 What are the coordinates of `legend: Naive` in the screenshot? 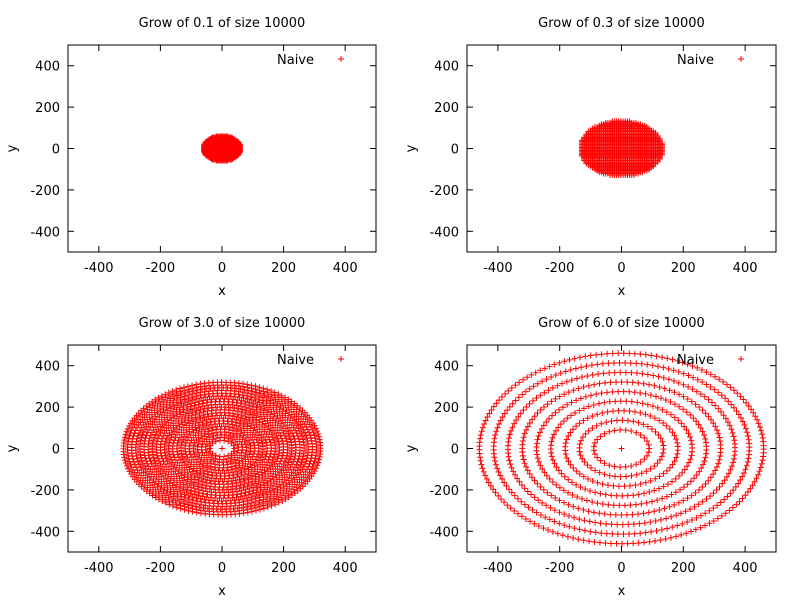 It's located at (310, 60).